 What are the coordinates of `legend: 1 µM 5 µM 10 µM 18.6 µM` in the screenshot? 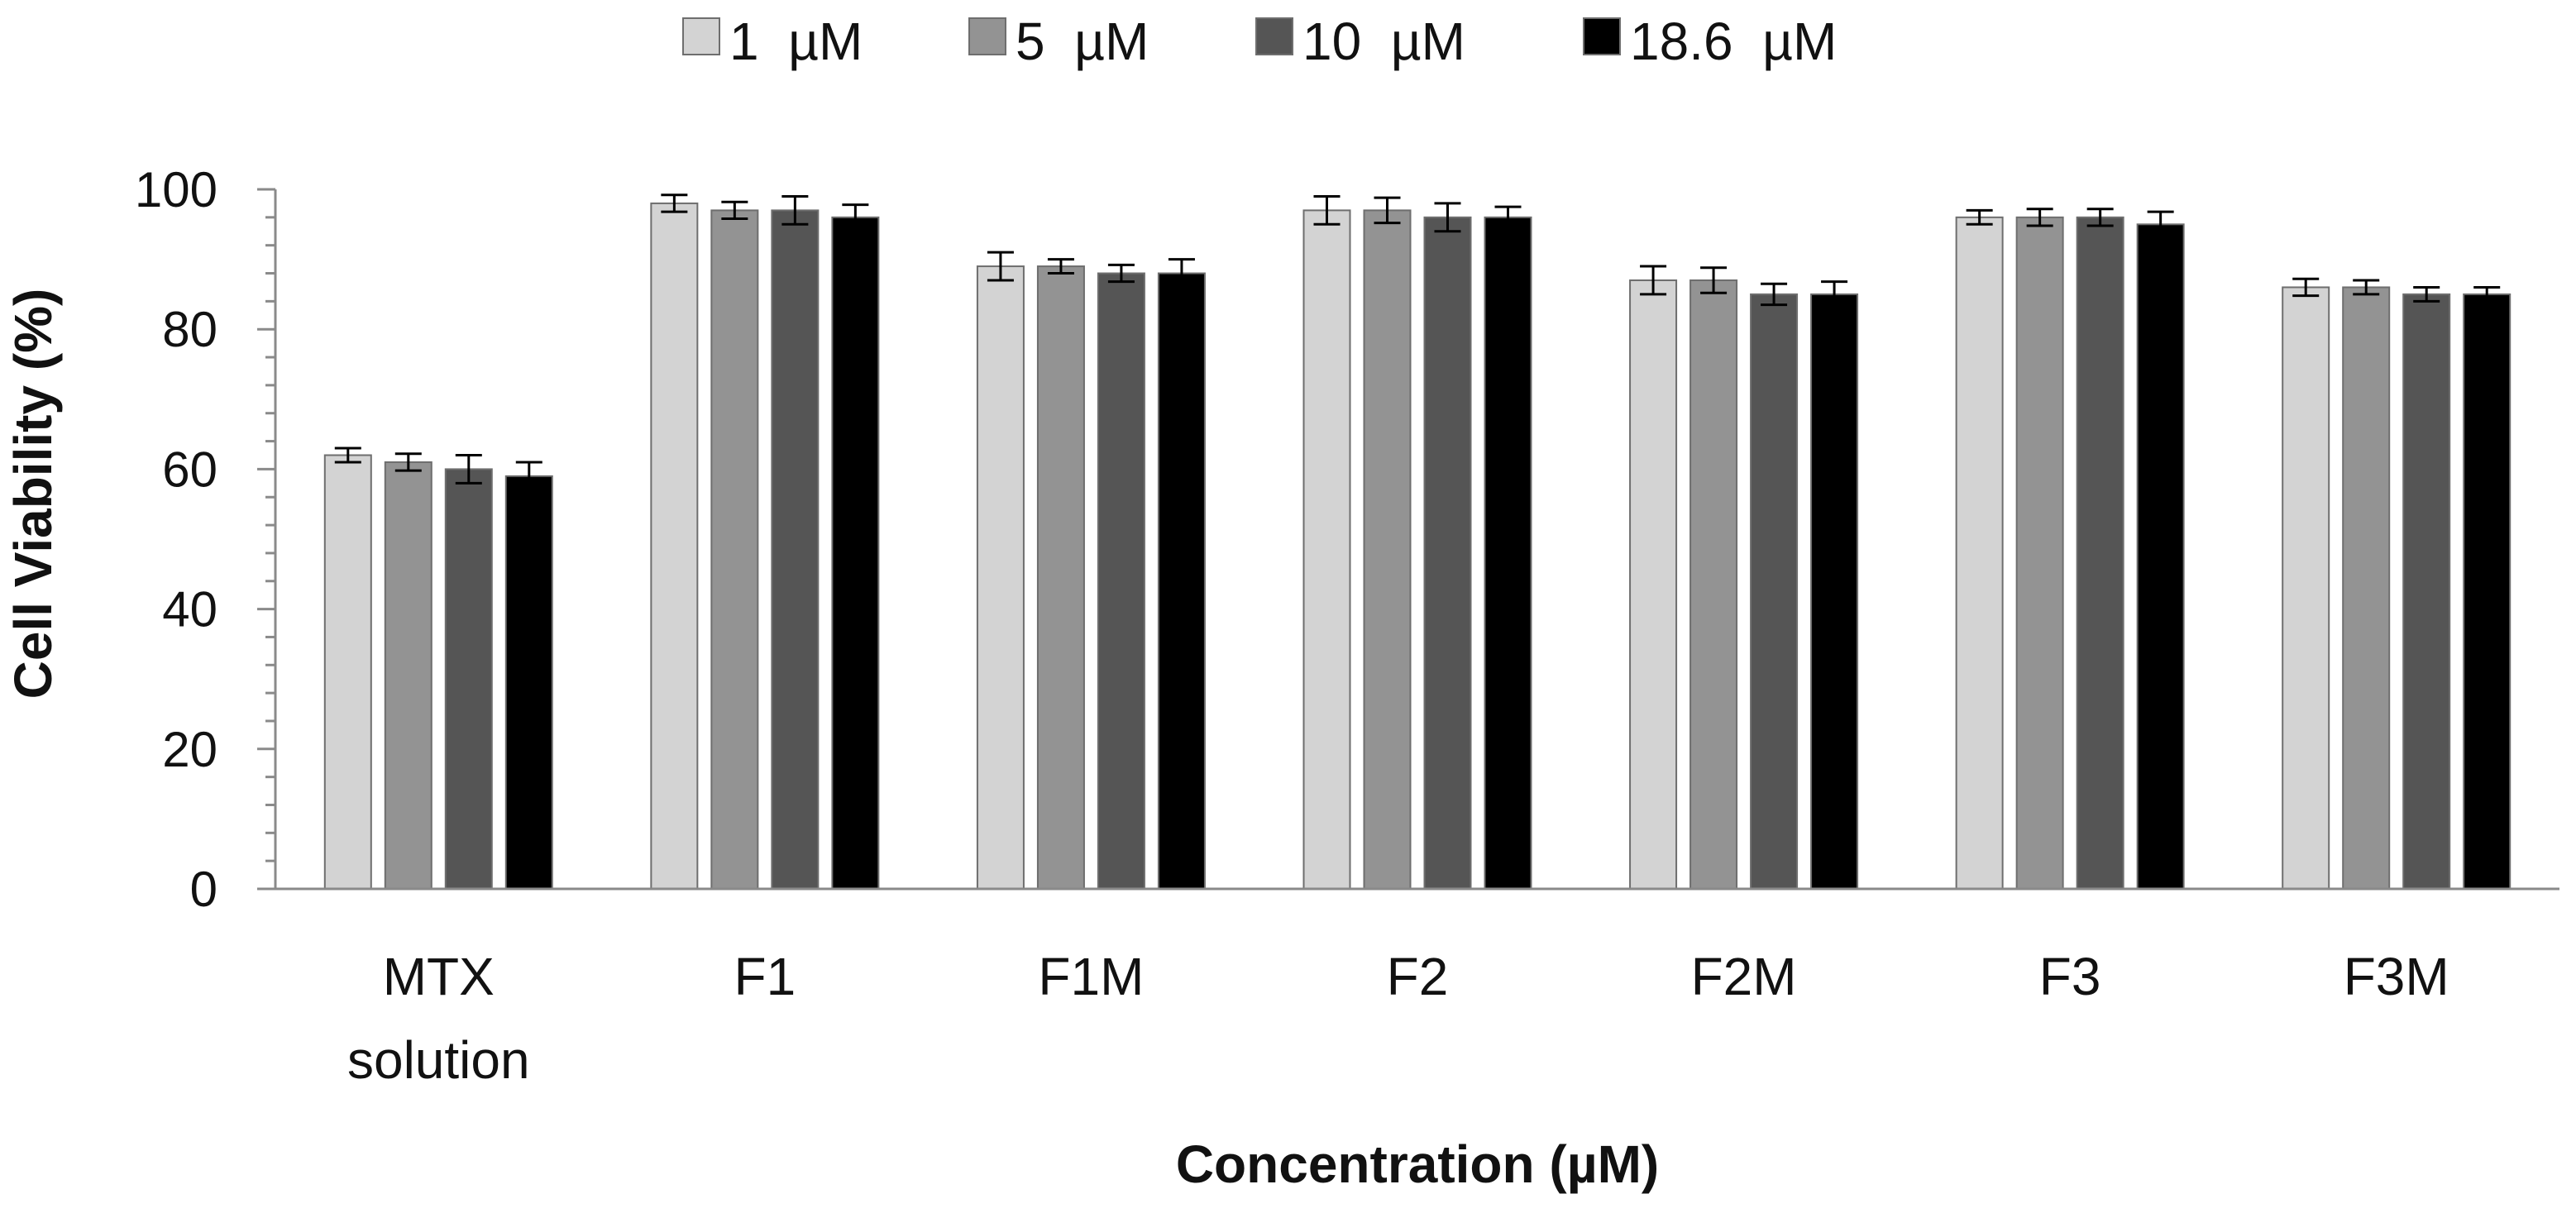 It's located at (1259, 41).